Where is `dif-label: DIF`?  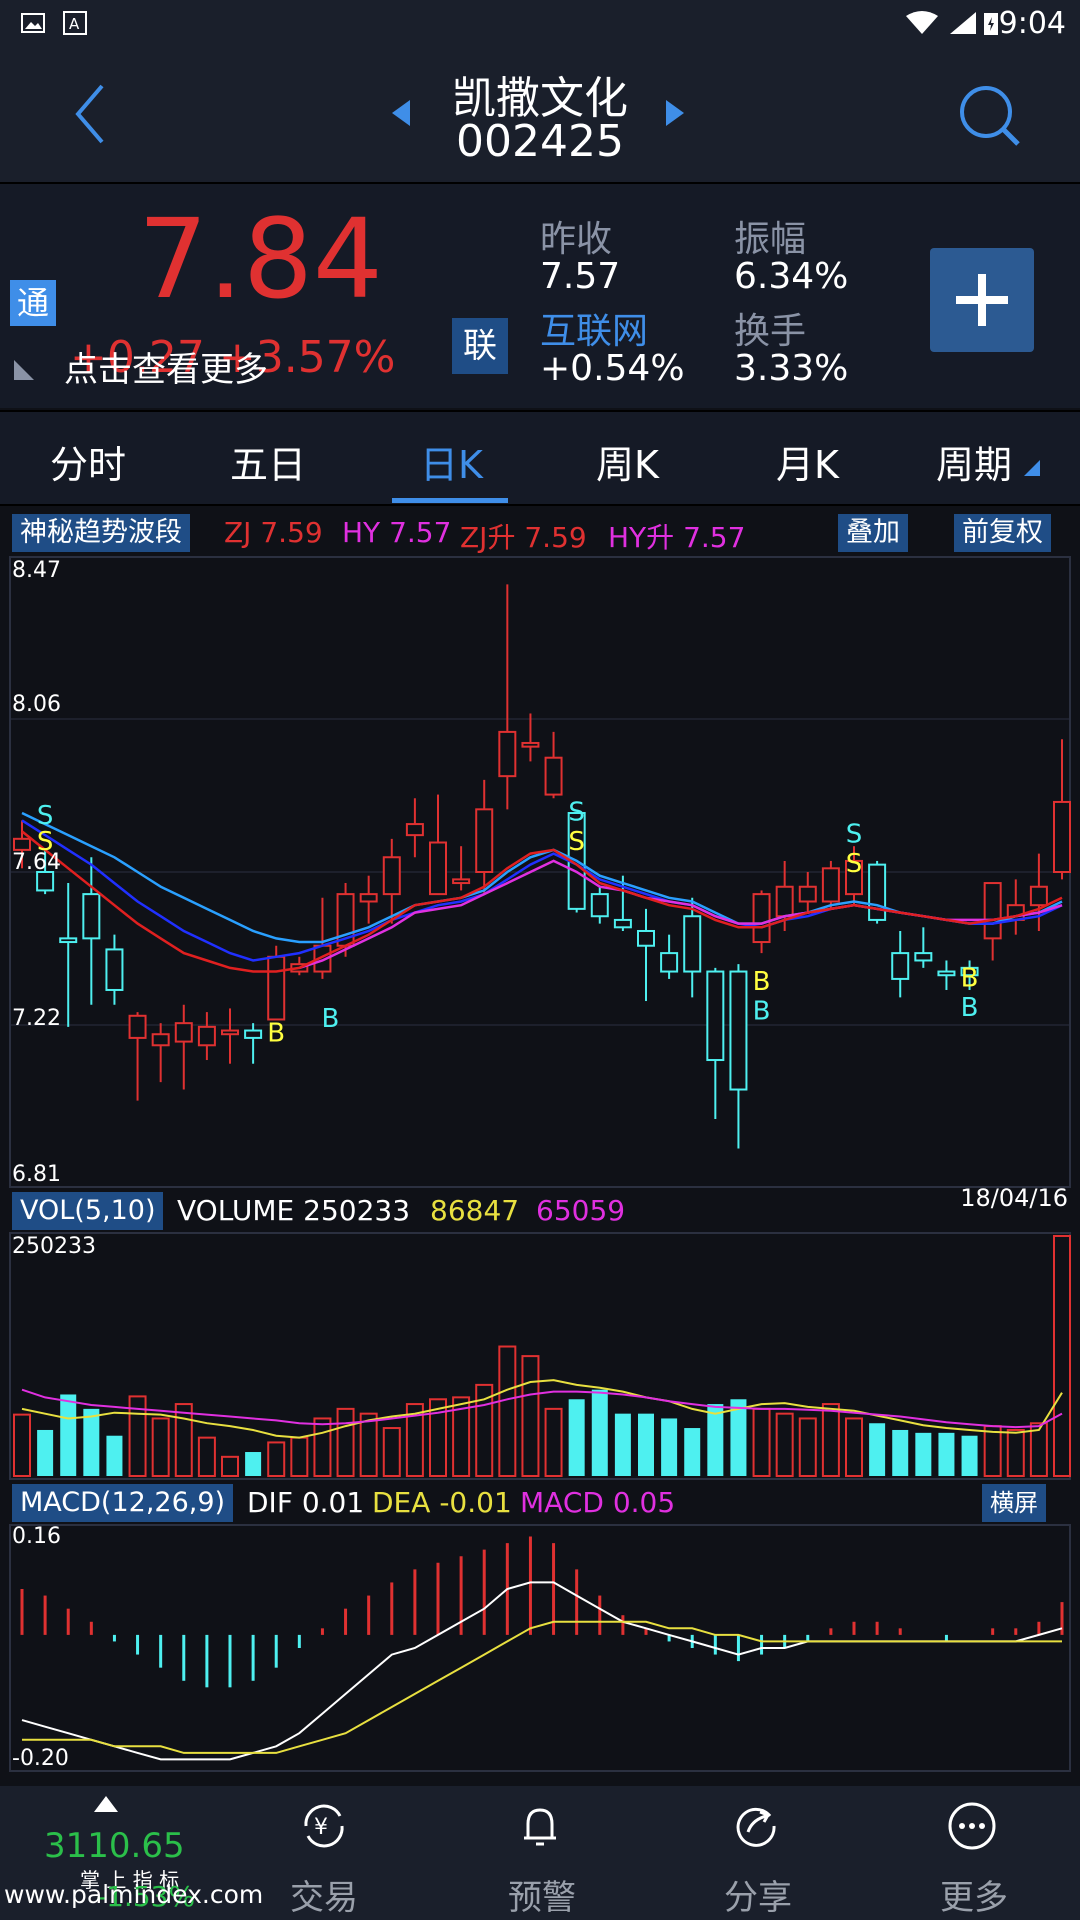 dif-label: DIF is located at coordinates (270, 1502).